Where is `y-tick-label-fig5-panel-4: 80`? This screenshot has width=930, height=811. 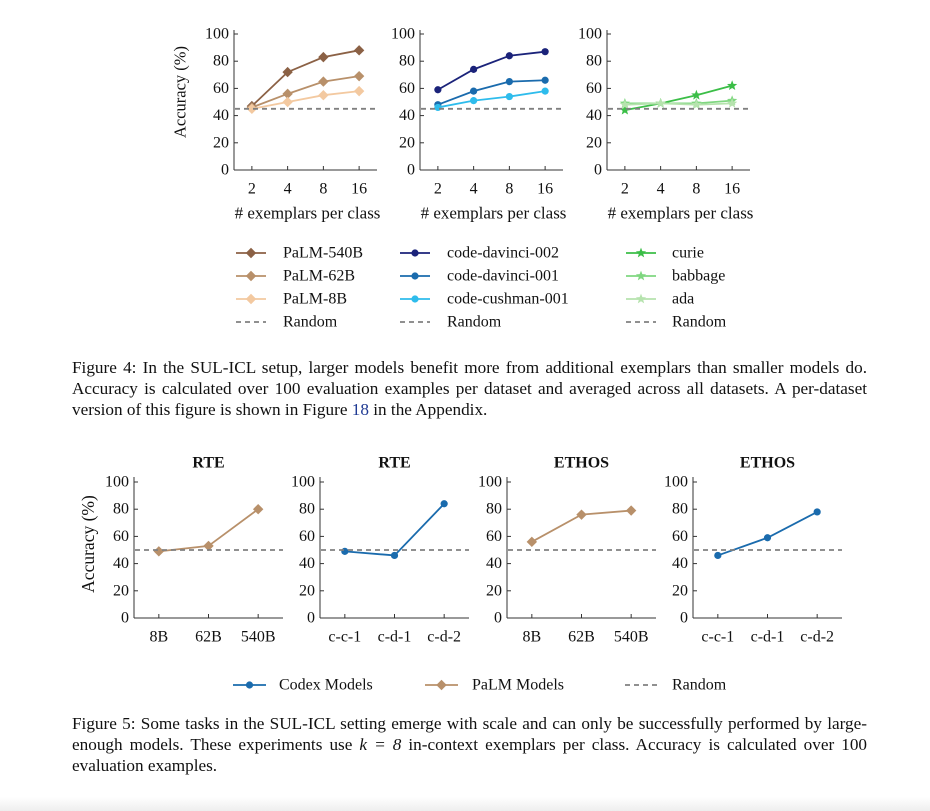 y-tick-label-fig5-panel-4: 80 is located at coordinates (680, 509).